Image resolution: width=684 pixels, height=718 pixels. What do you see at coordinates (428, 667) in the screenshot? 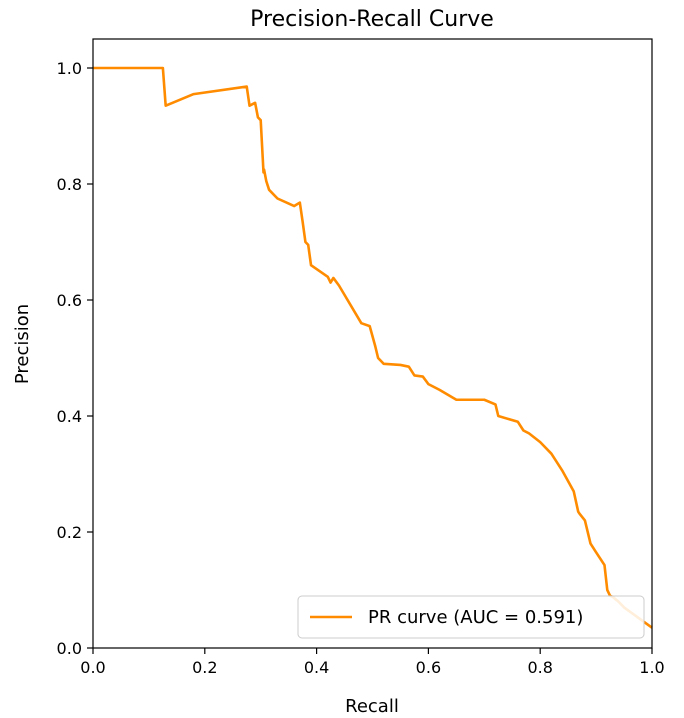
I see `x-tick-label: 0.6` at bounding box center [428, 667].